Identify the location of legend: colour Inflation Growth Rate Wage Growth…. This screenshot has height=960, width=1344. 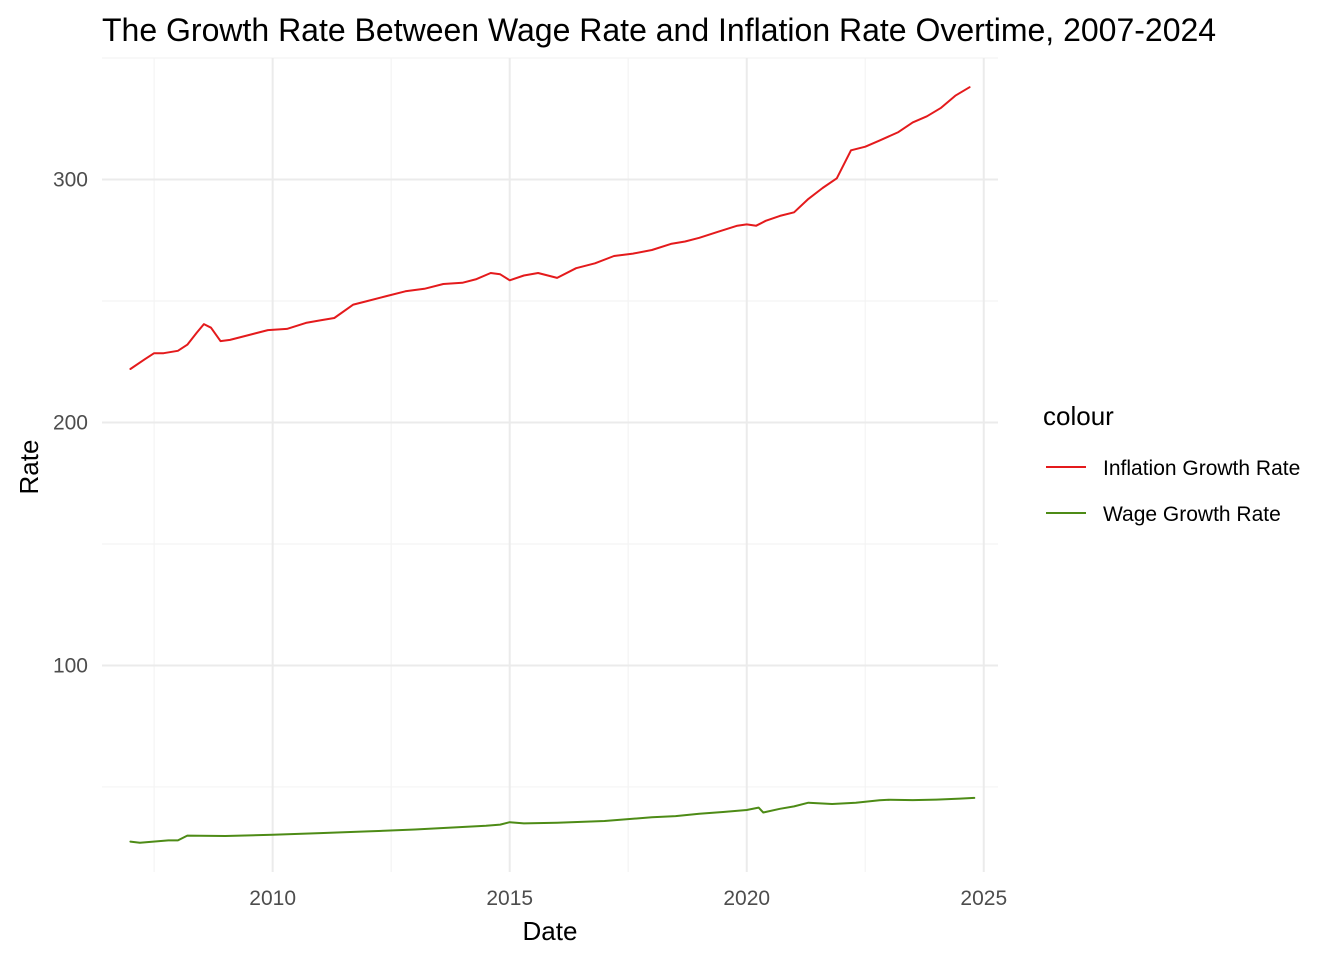
(1171, 463).